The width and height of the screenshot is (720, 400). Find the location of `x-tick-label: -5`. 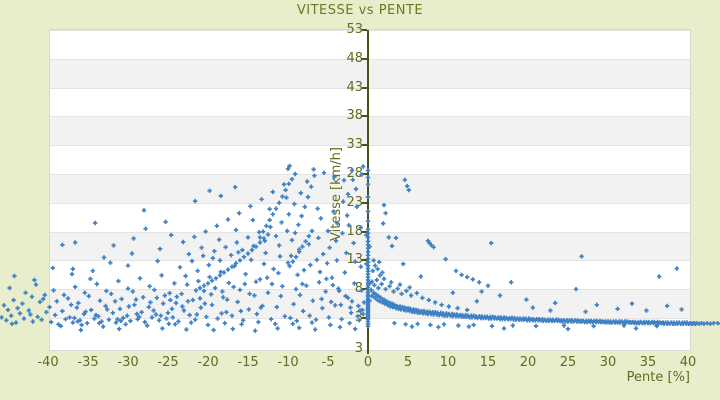

x-tick-label: -5 is located at coordinates (328, 362).